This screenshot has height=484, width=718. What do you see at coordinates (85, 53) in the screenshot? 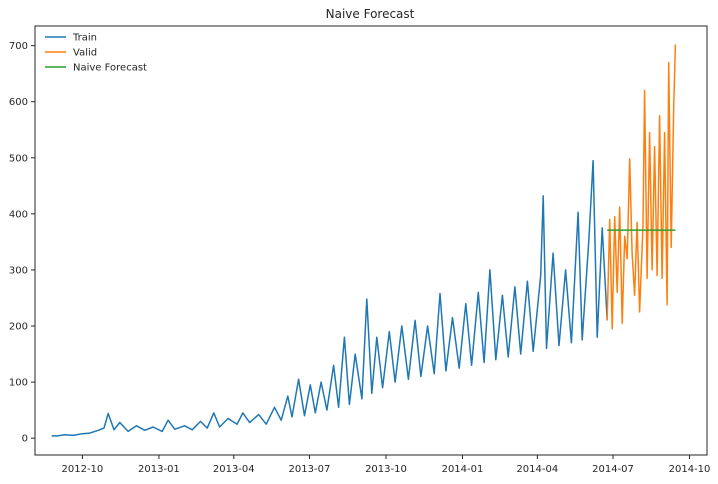
I see `legend-label-valid: Valid` at bounding box center [85, 53].